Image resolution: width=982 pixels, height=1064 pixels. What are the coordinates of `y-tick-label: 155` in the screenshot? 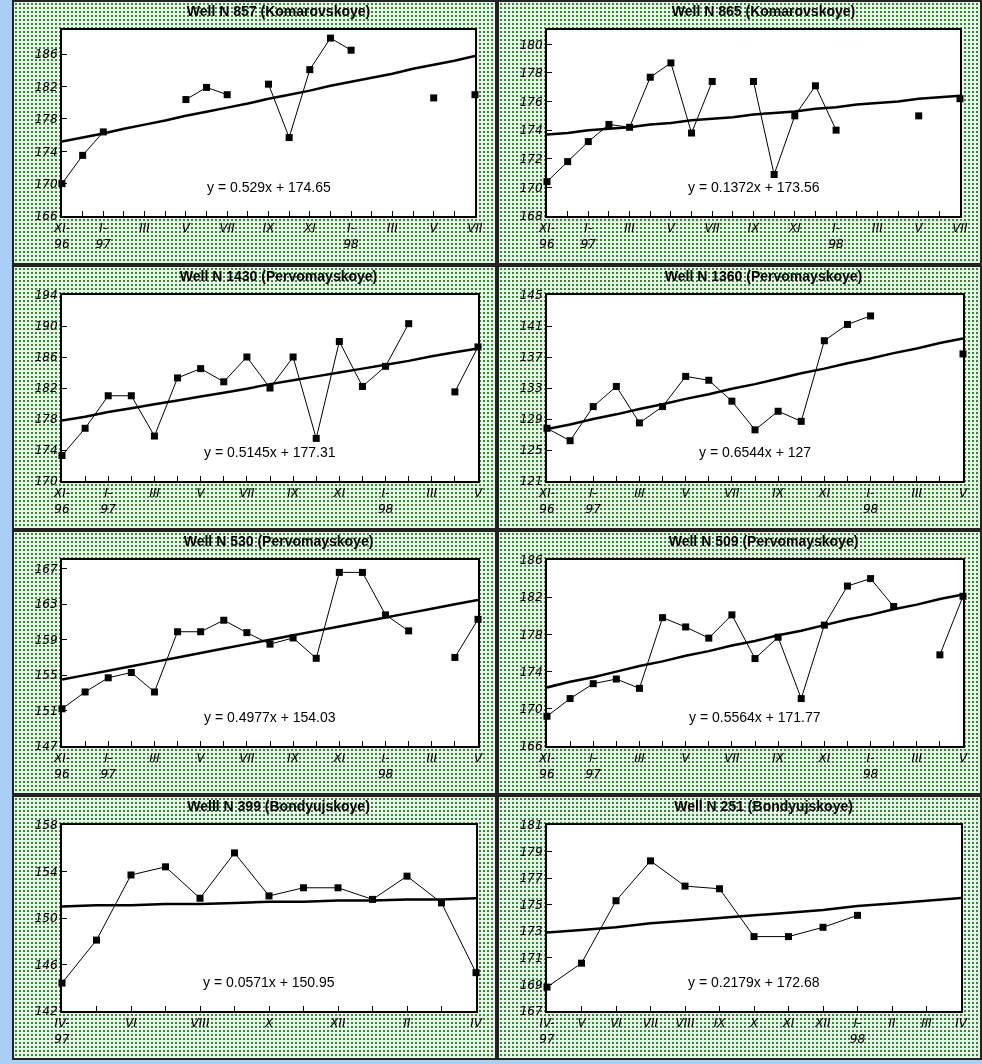 It's located at (46, 675).